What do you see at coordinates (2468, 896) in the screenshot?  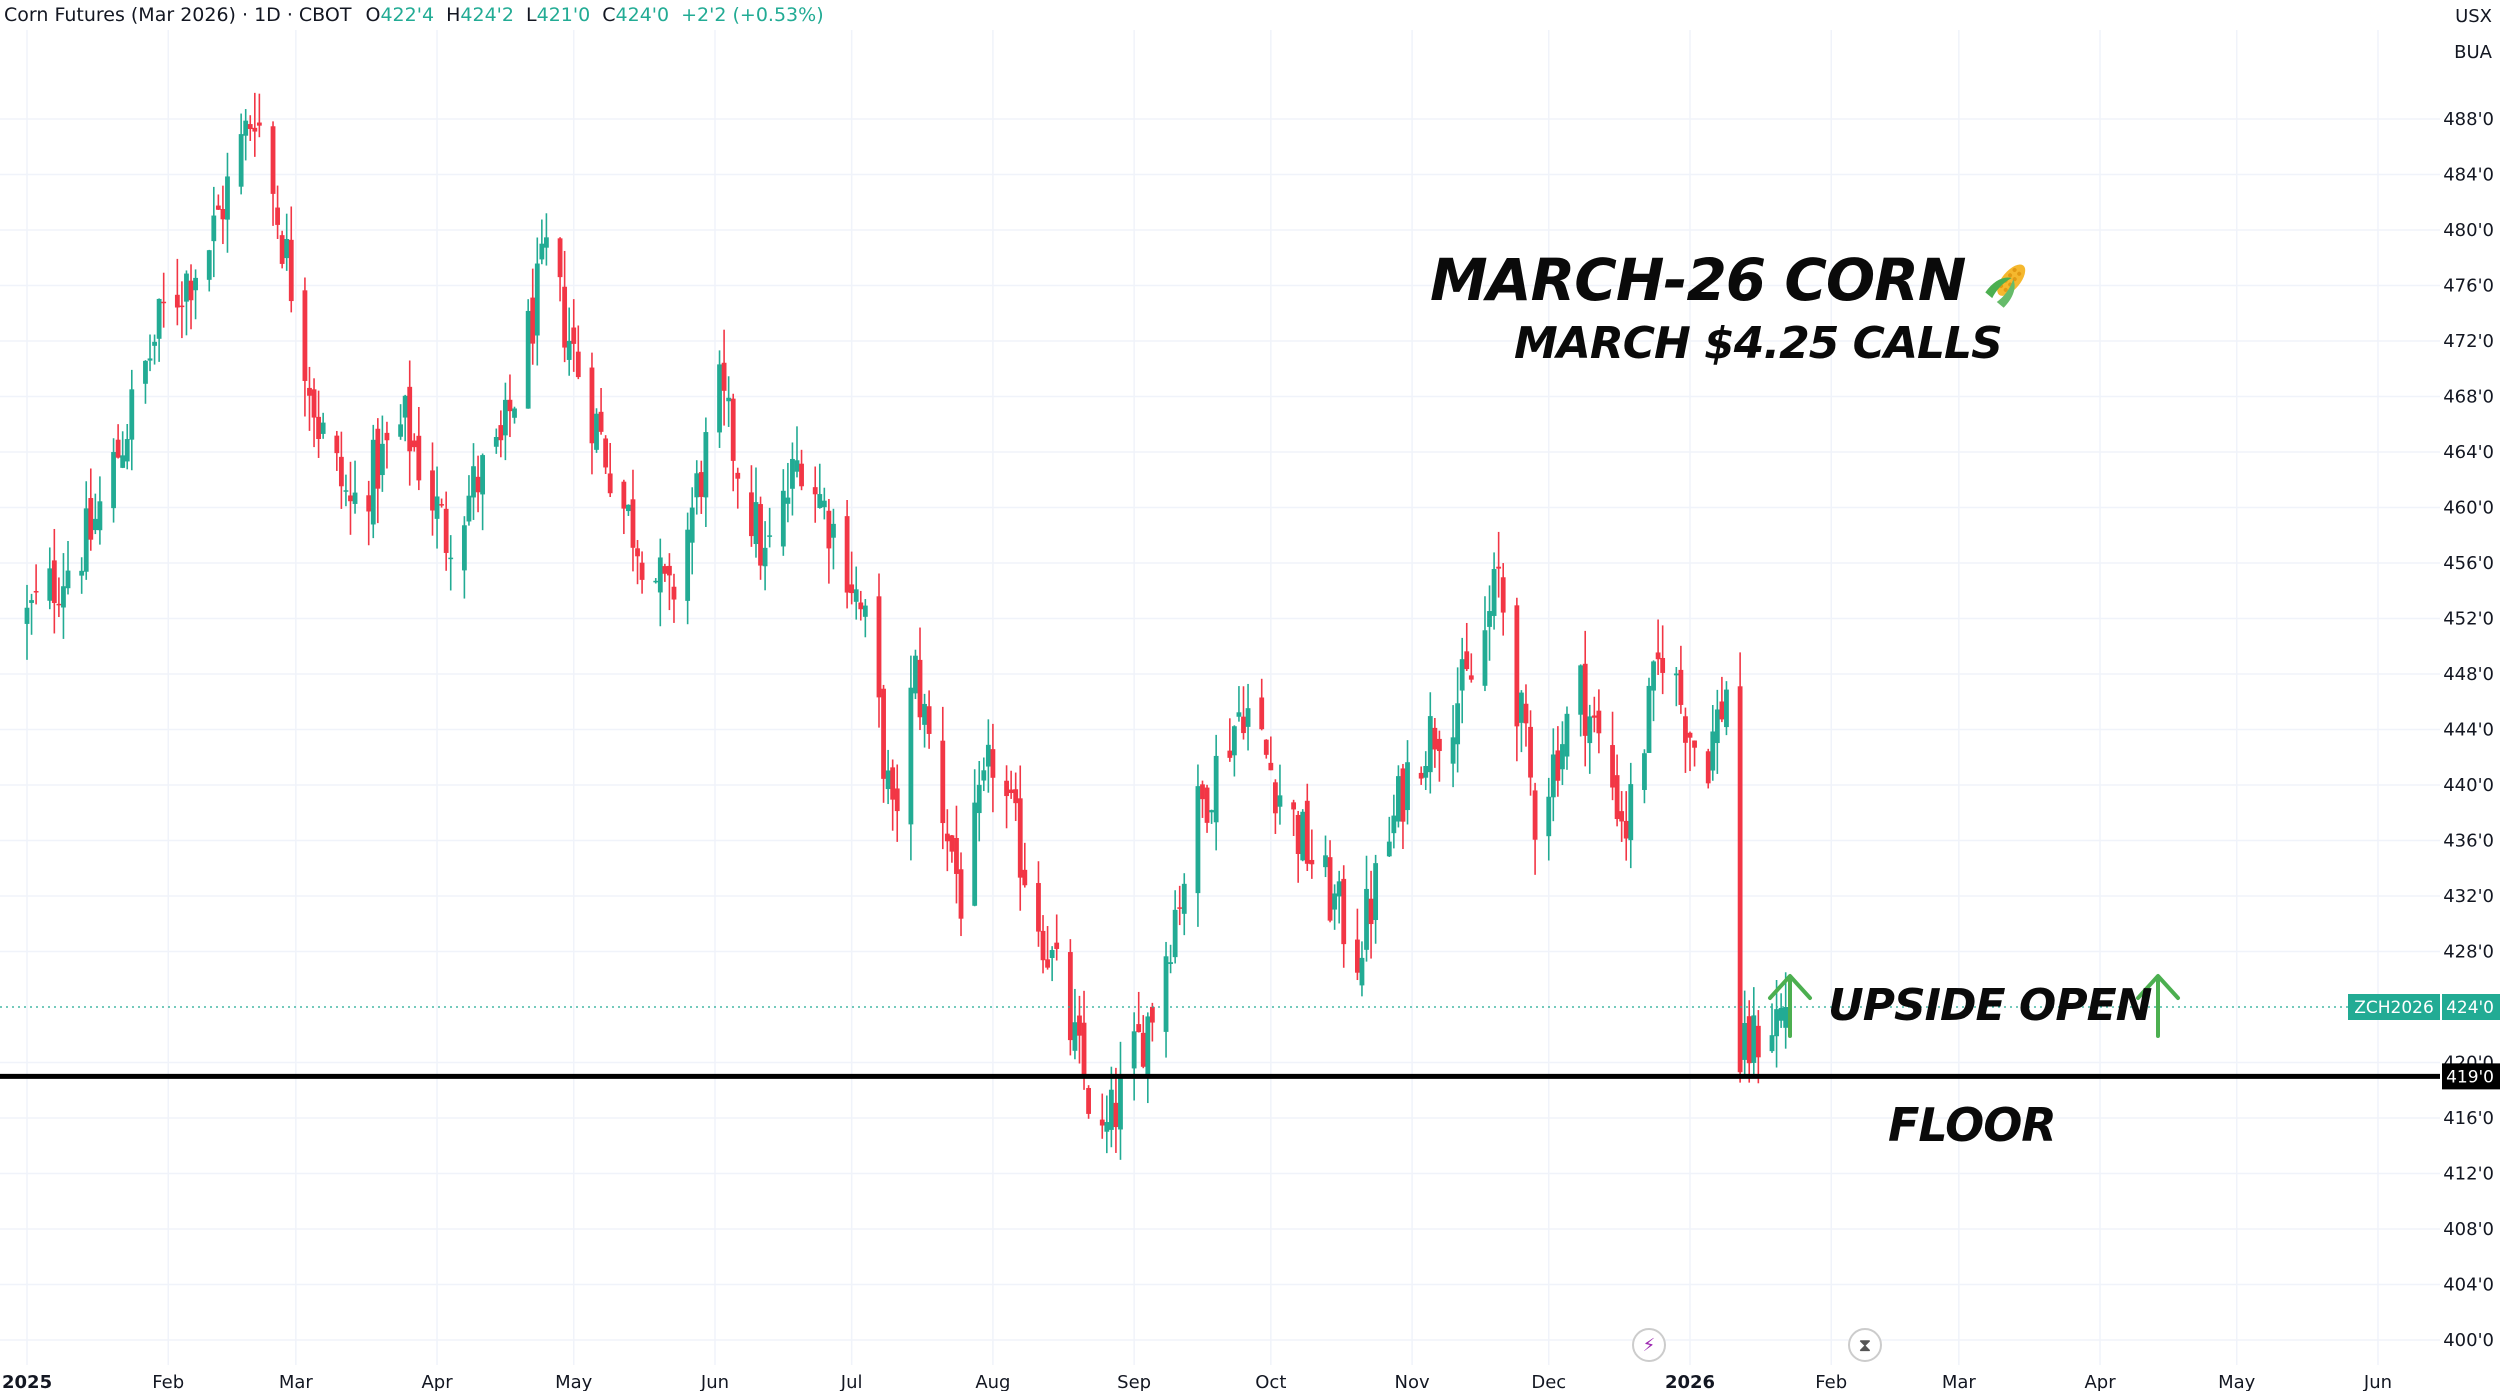 I see `y-tick-label: 432'0` at bounding box center [2468, 896].